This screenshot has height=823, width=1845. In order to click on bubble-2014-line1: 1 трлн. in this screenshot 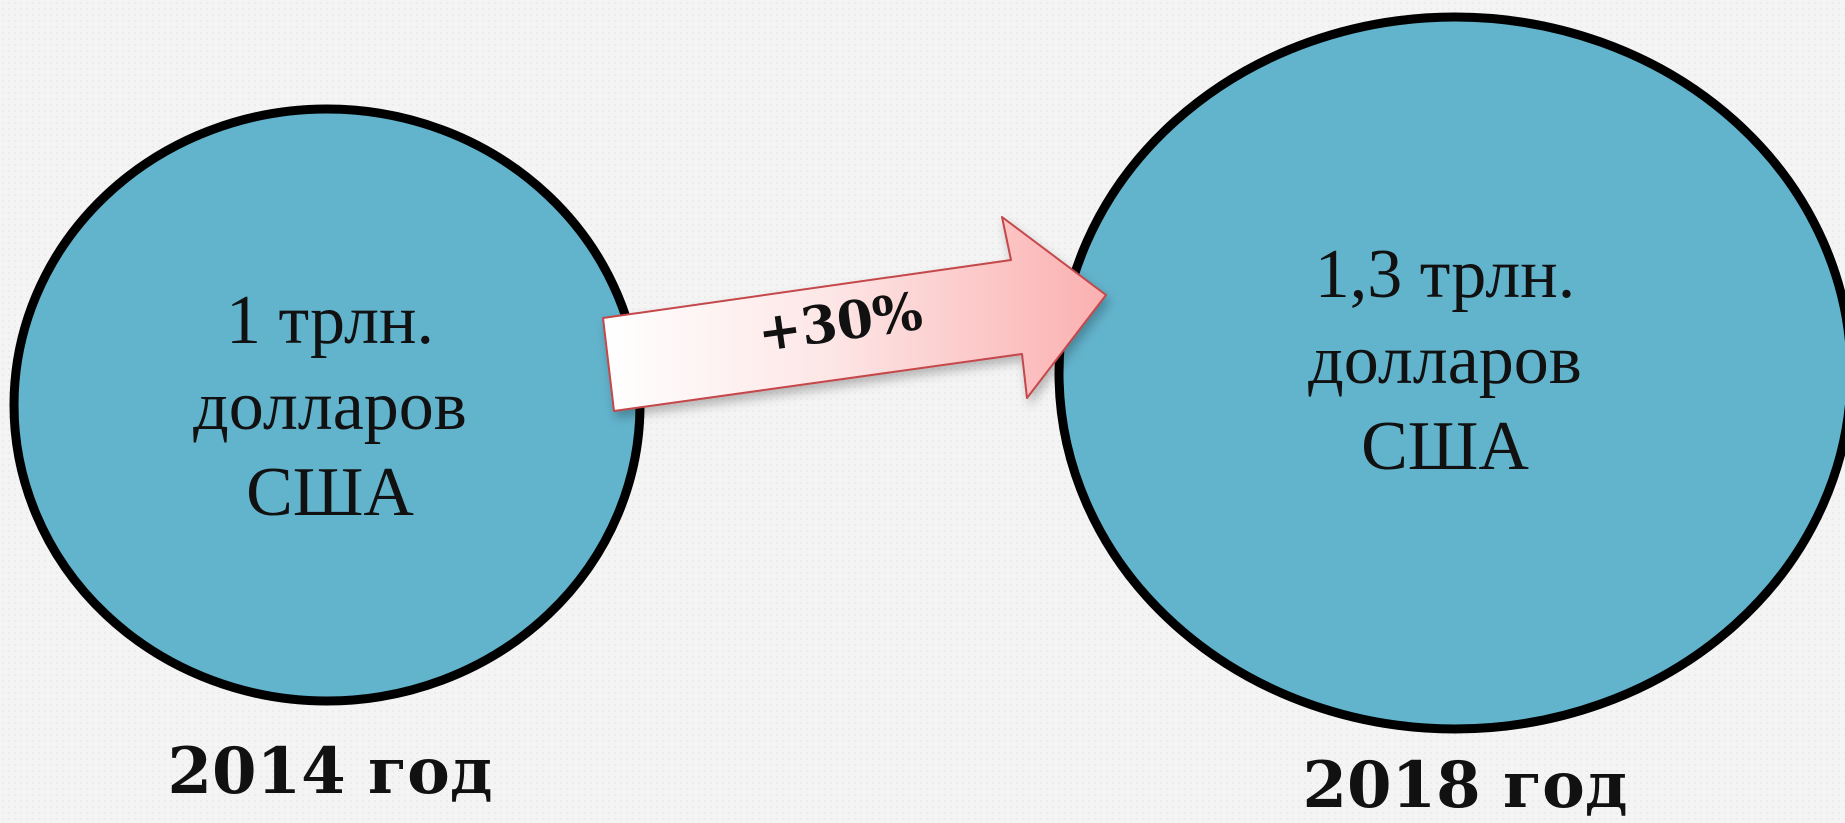, I will do `click(330, 320)`.